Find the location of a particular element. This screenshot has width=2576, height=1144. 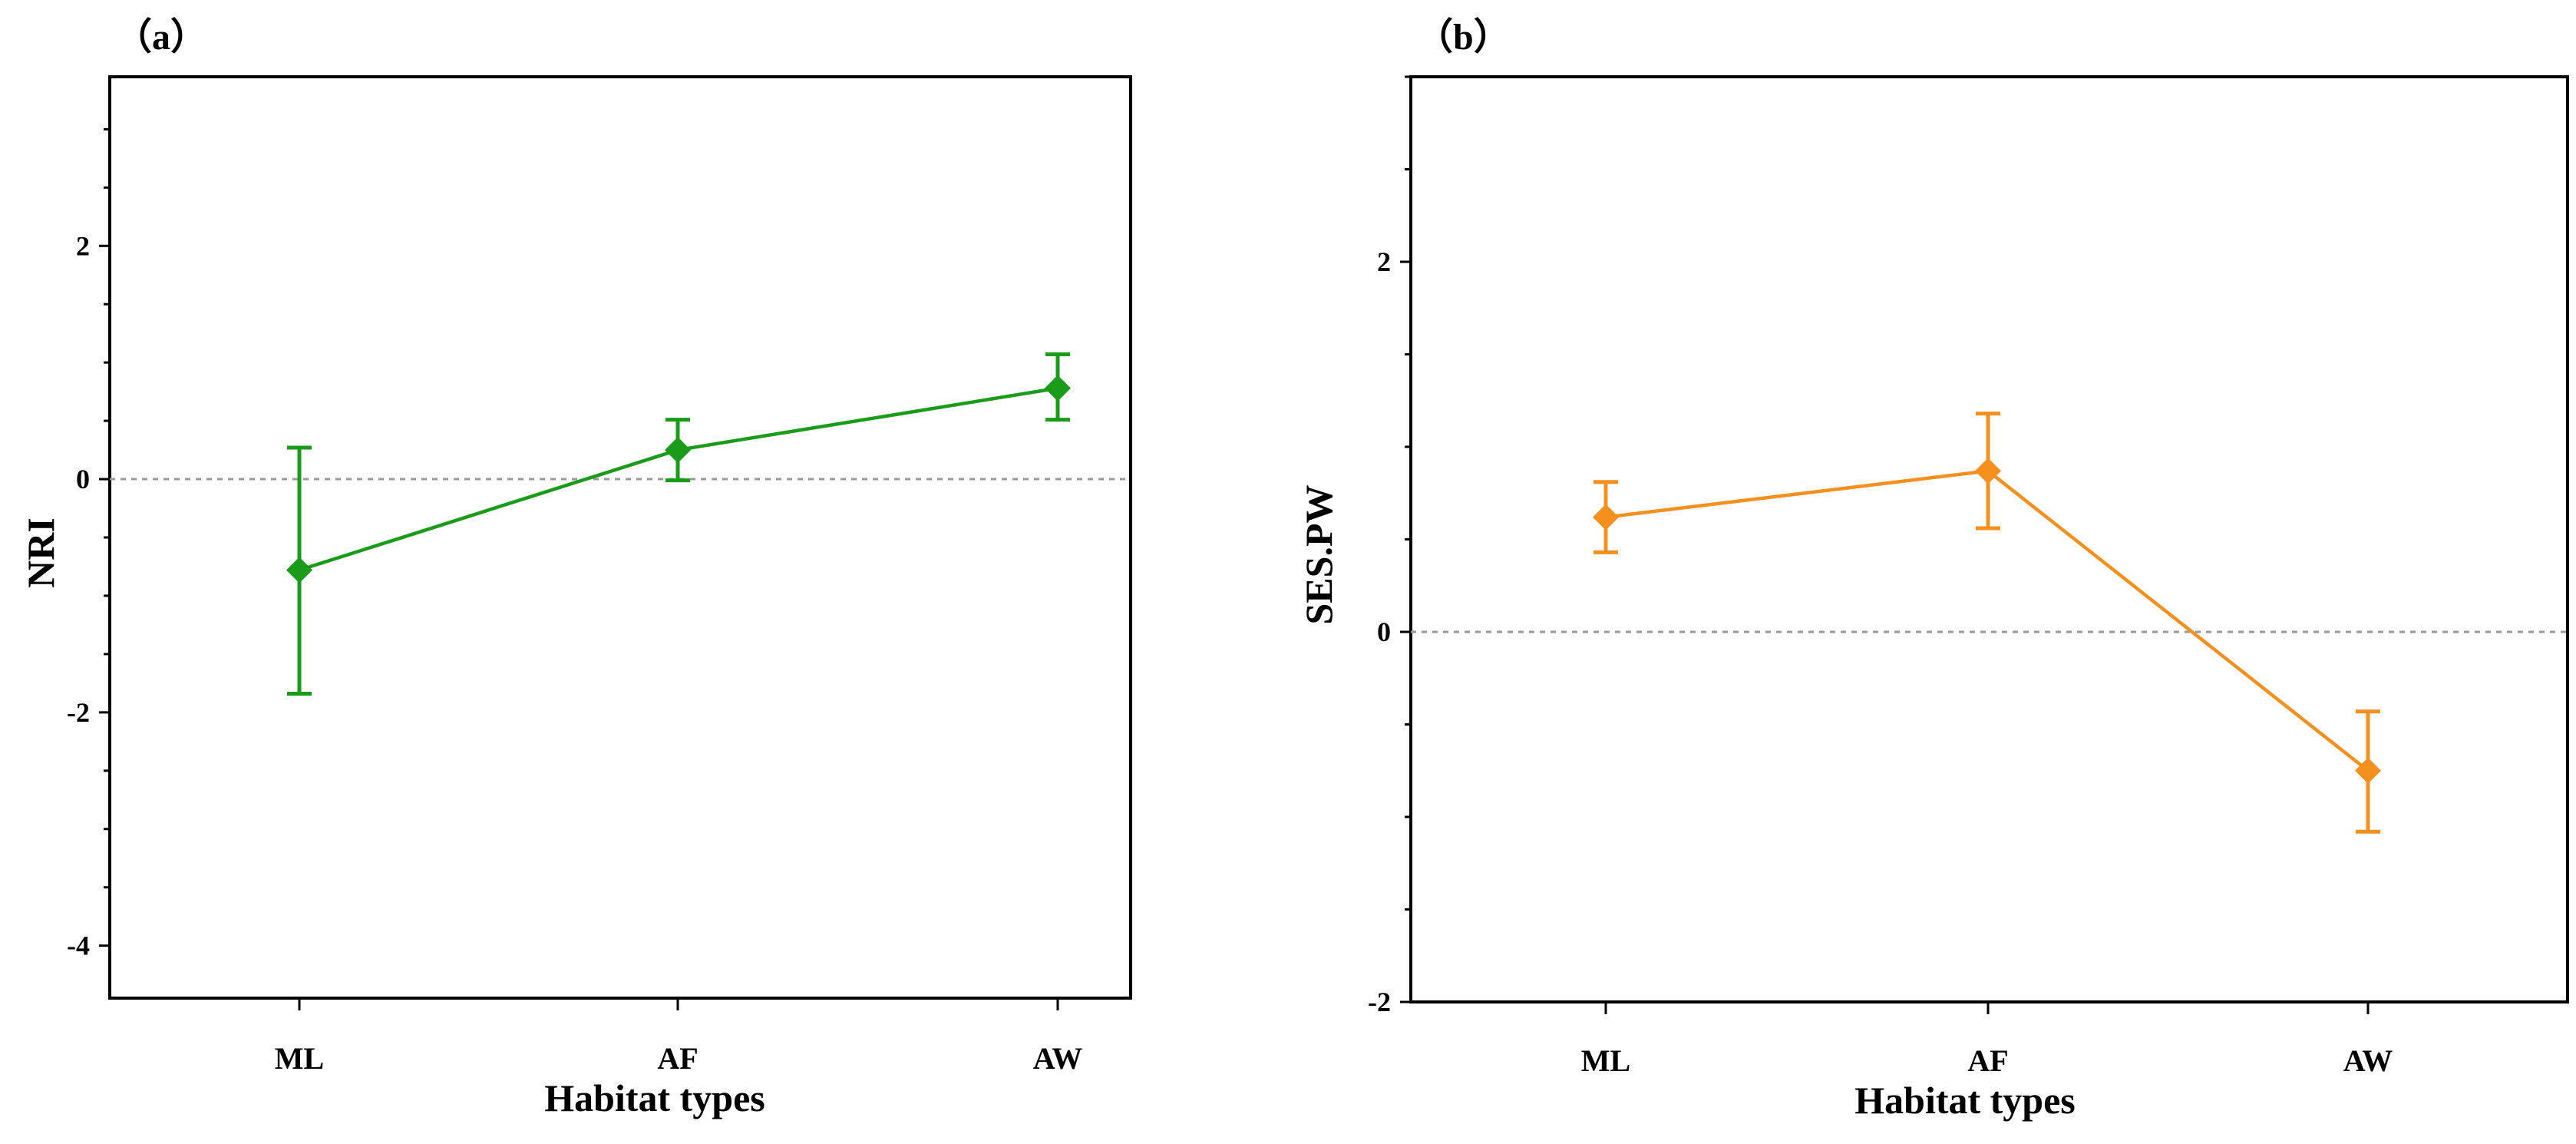

series-a is located at coordinates (678, 524).